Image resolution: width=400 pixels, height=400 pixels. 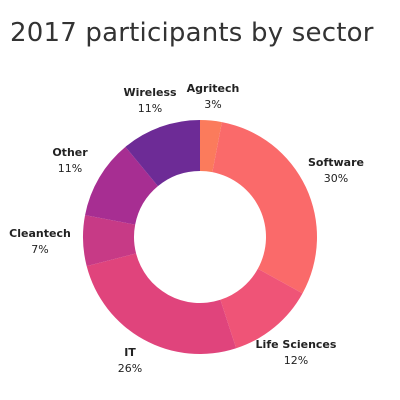 I want to click on slice-wireless, so click(x=162, y=153).